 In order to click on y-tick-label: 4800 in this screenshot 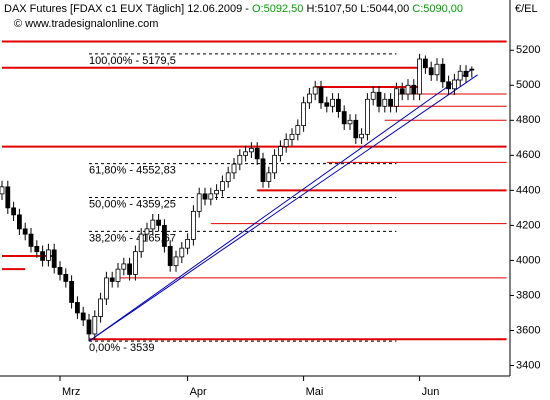, I will do `click(528, 120)`.